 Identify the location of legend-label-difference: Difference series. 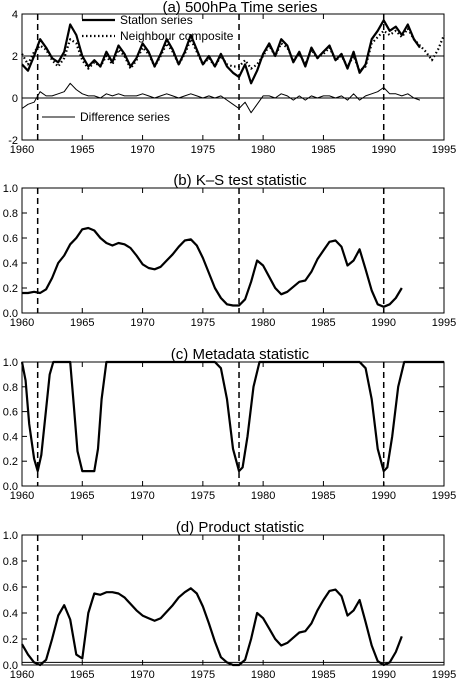
(125, 117).